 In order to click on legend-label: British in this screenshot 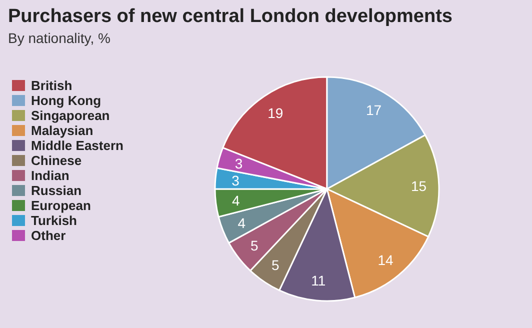, I will do `click(51, 85)`.